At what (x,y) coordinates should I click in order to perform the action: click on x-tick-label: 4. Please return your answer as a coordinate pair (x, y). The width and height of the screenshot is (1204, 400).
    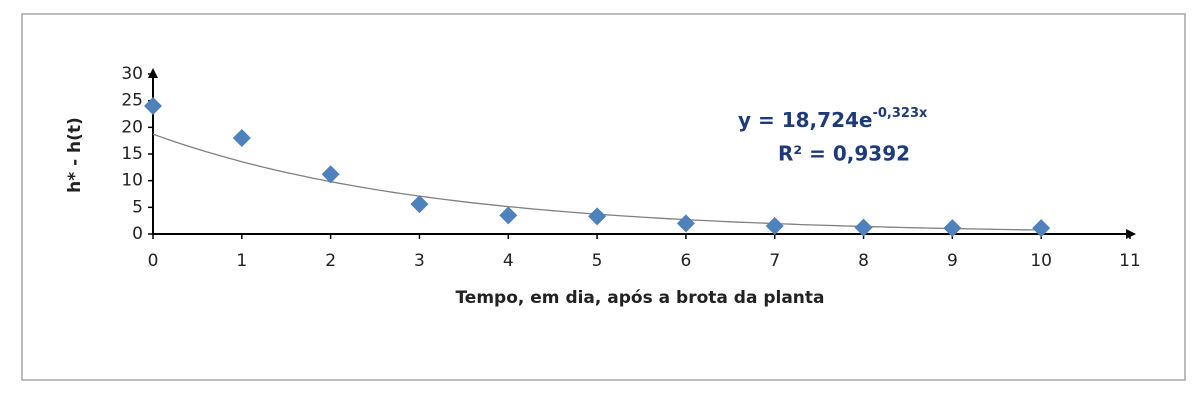
    Looking at the image, I should click on (508, 261).